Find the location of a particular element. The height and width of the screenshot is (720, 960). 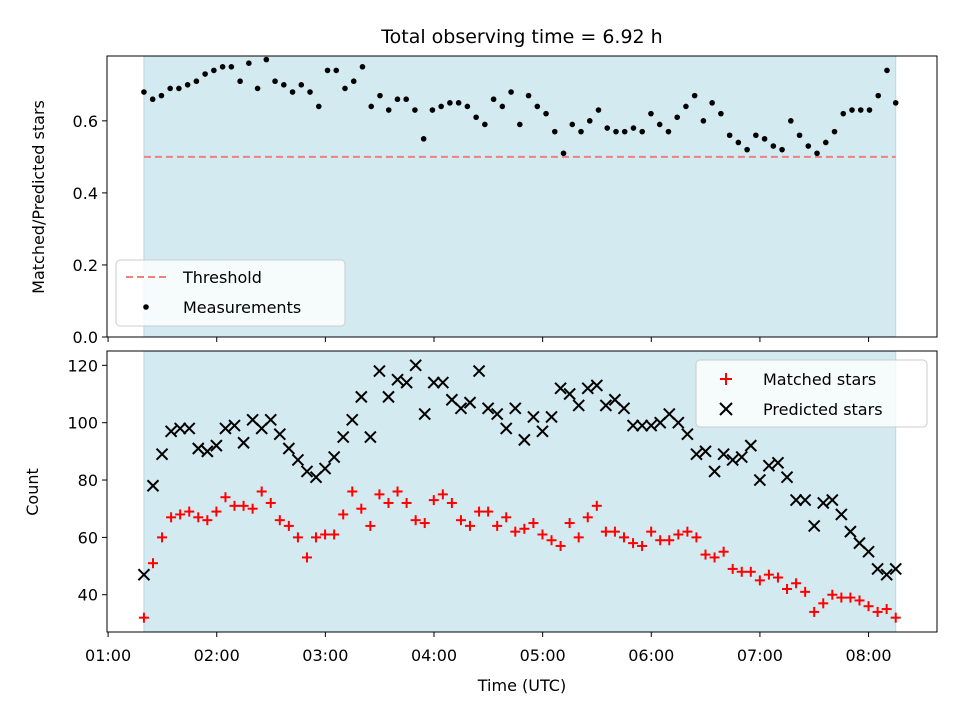

top-y-axis-label: Matched/Predicted stars is located at coordinates (38, 197).